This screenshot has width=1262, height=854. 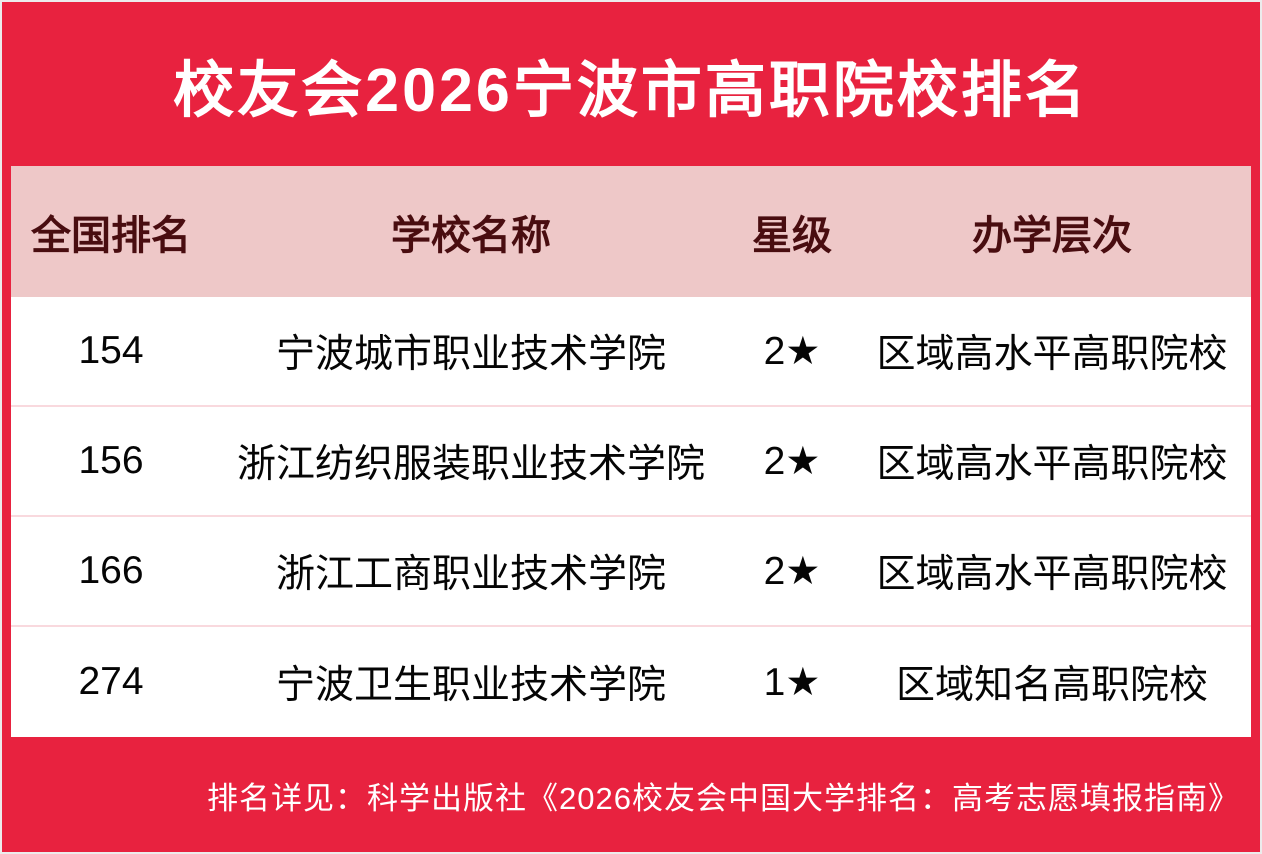 I want to click on table-row: 154 宁波城市职业技术学院 2★ 区域高水平高职院校, so click(x=631, y=352).